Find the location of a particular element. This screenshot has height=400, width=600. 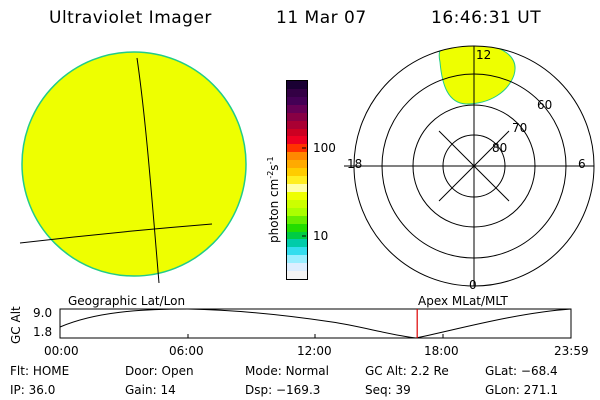

colorbar is located at coordinates (297, 180).